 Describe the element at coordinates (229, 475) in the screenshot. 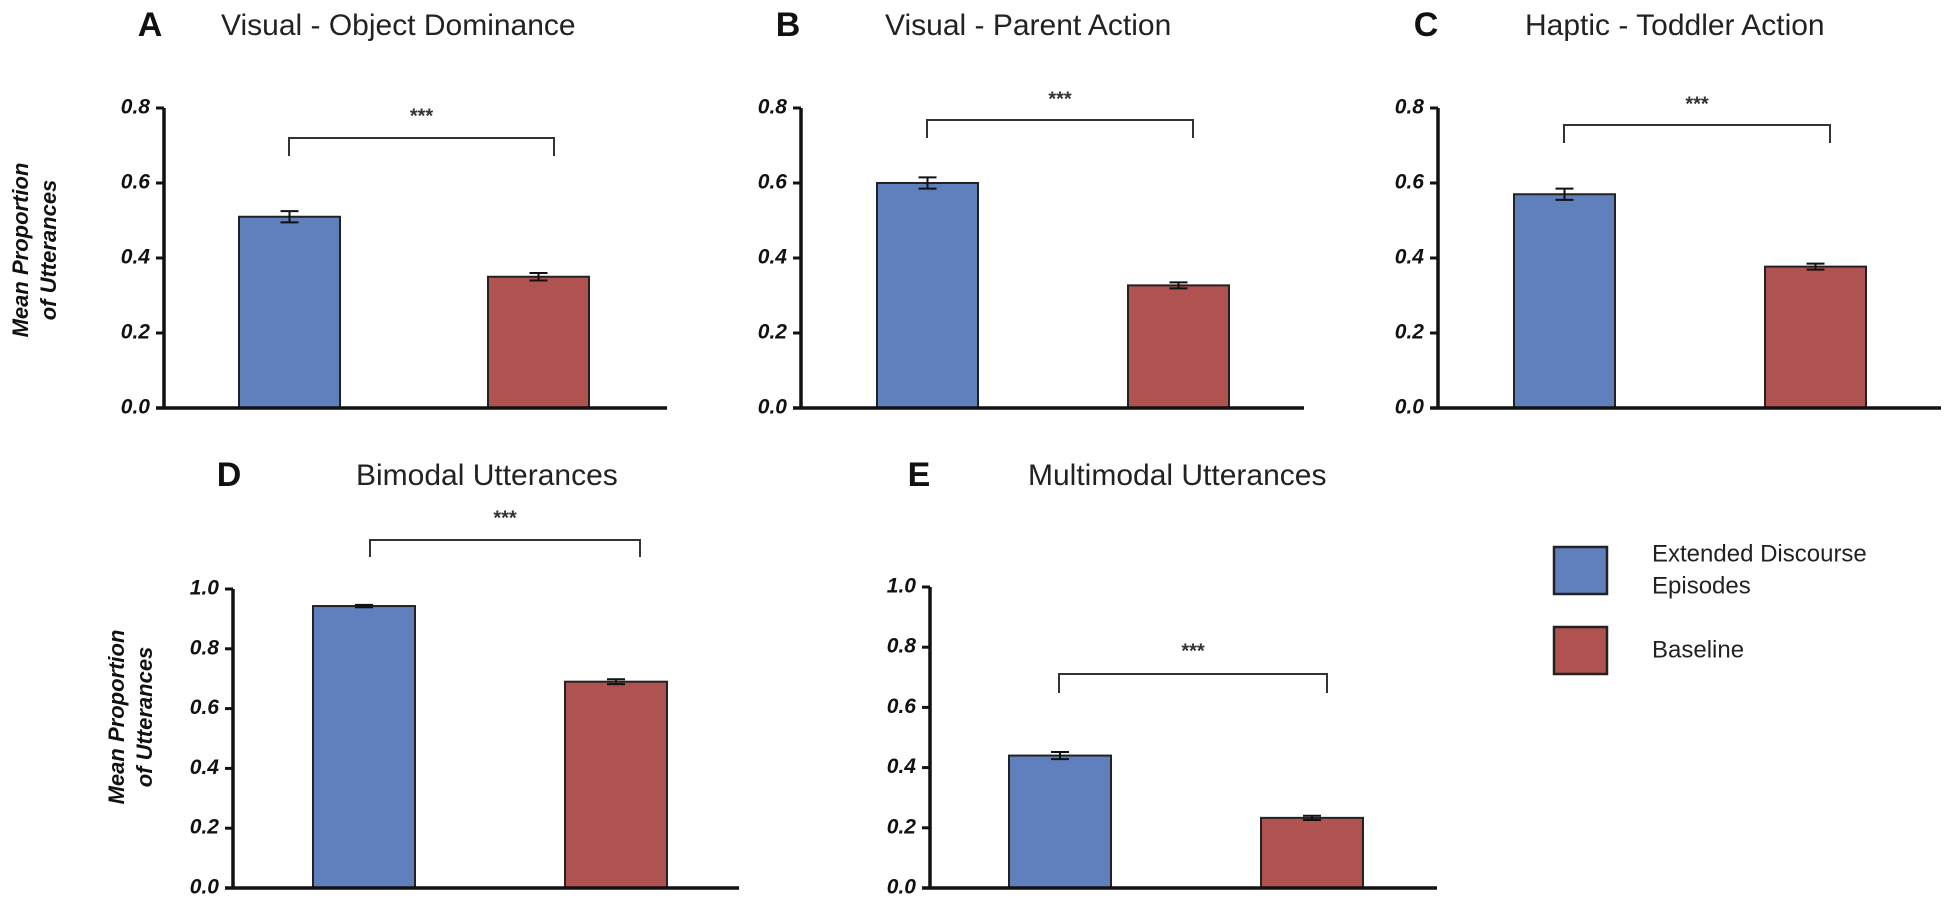

I see `panel-letter: D` at that location.